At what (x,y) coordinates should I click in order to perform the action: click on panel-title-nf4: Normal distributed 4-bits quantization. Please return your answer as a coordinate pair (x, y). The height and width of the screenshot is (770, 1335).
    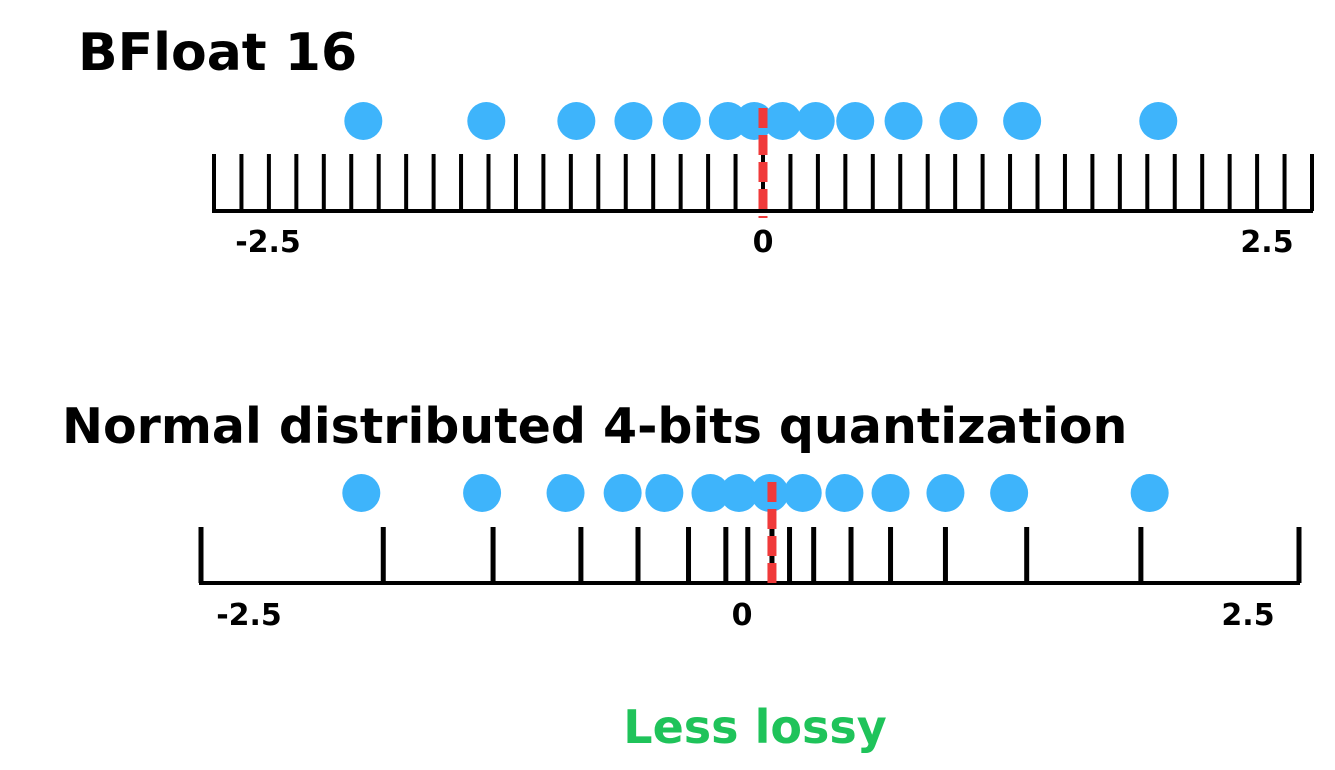
    Looking at the image, I should click on (594, 426).